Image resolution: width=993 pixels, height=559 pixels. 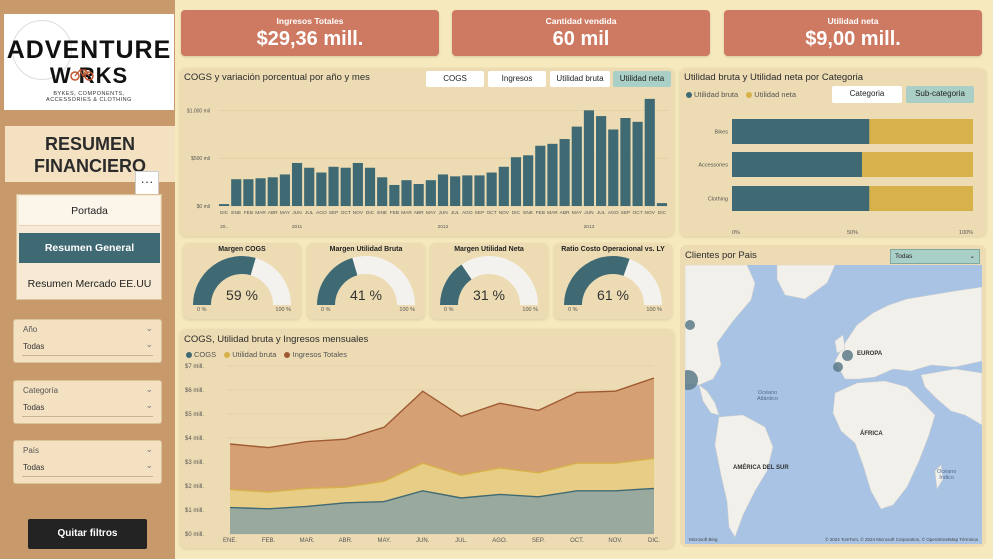 What do you see at coordinates (82, 75) in the screenshot?
I see `bicycle-icon` at bounding box center [82, 75].